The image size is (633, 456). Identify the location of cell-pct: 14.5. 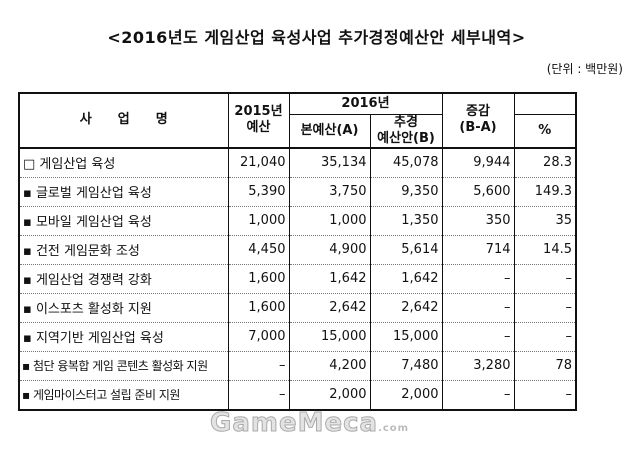
(545, 249).